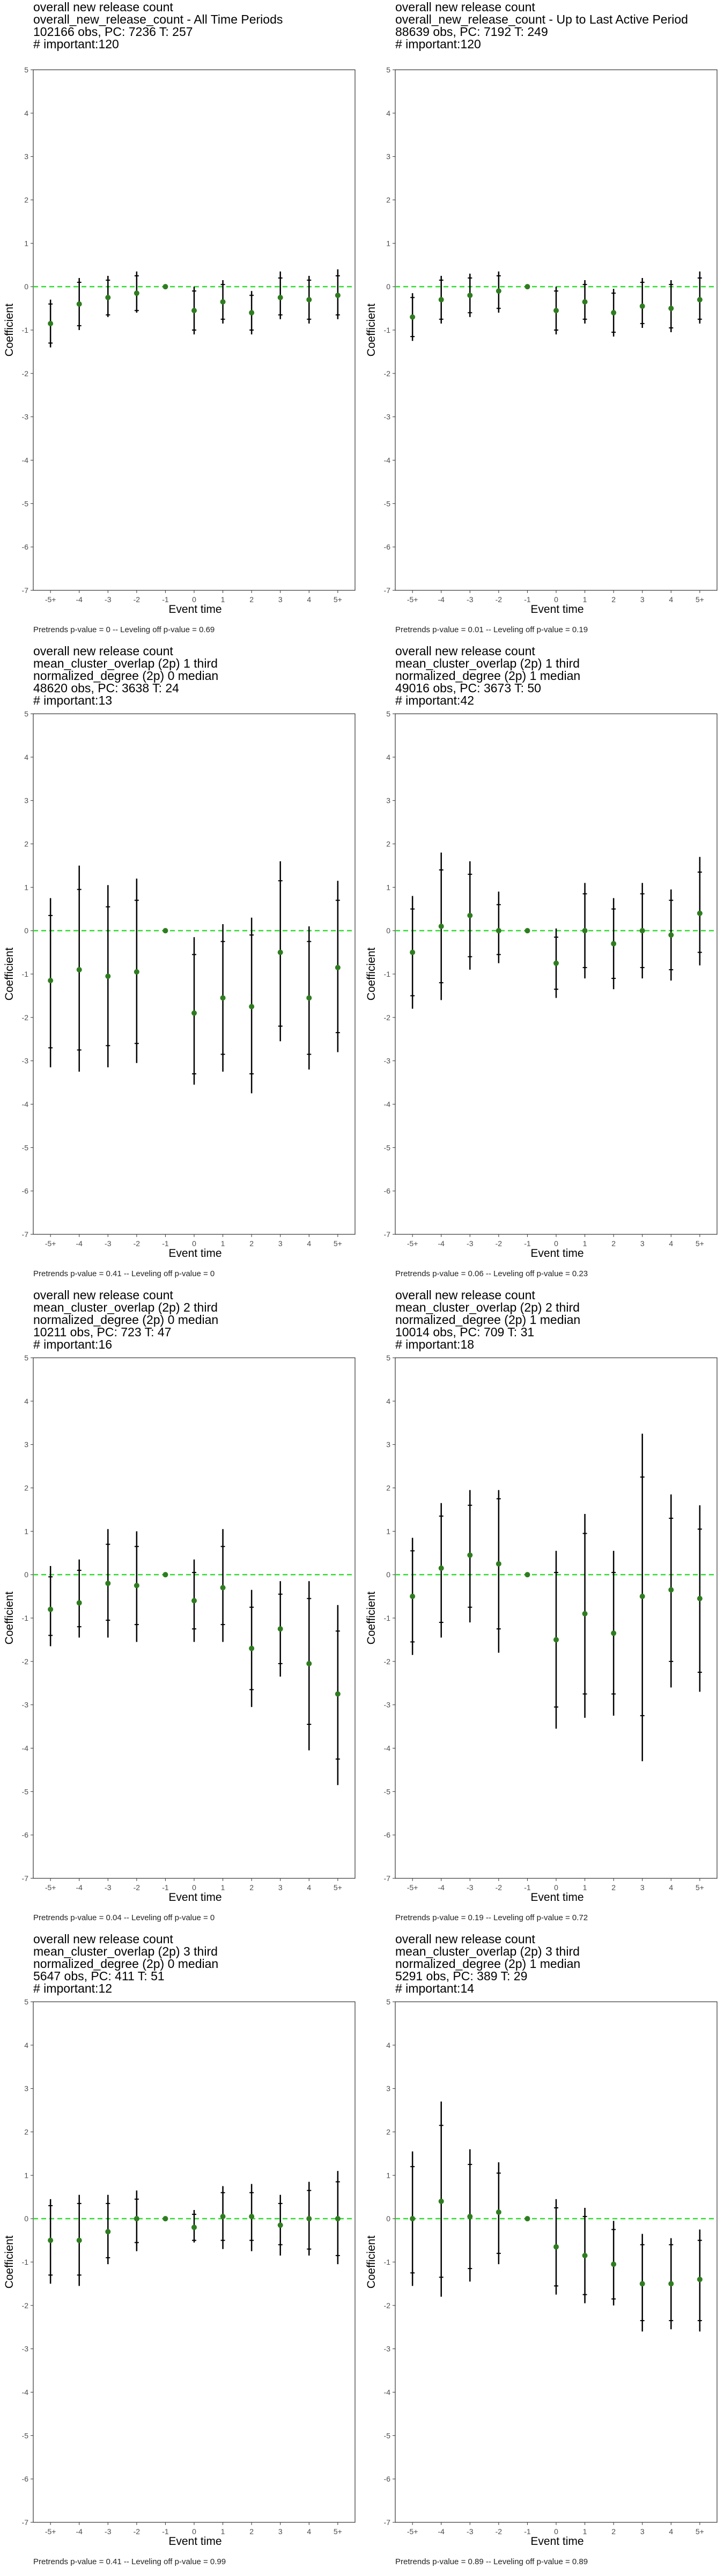 The height and width of the screenshot is (2576, 724). What do you see at coordinates (113, 32) in the screenshot?
I see `chart-title-line: 102166 obs, PC: 7236 T: 257` at bounding box center [113, 32].